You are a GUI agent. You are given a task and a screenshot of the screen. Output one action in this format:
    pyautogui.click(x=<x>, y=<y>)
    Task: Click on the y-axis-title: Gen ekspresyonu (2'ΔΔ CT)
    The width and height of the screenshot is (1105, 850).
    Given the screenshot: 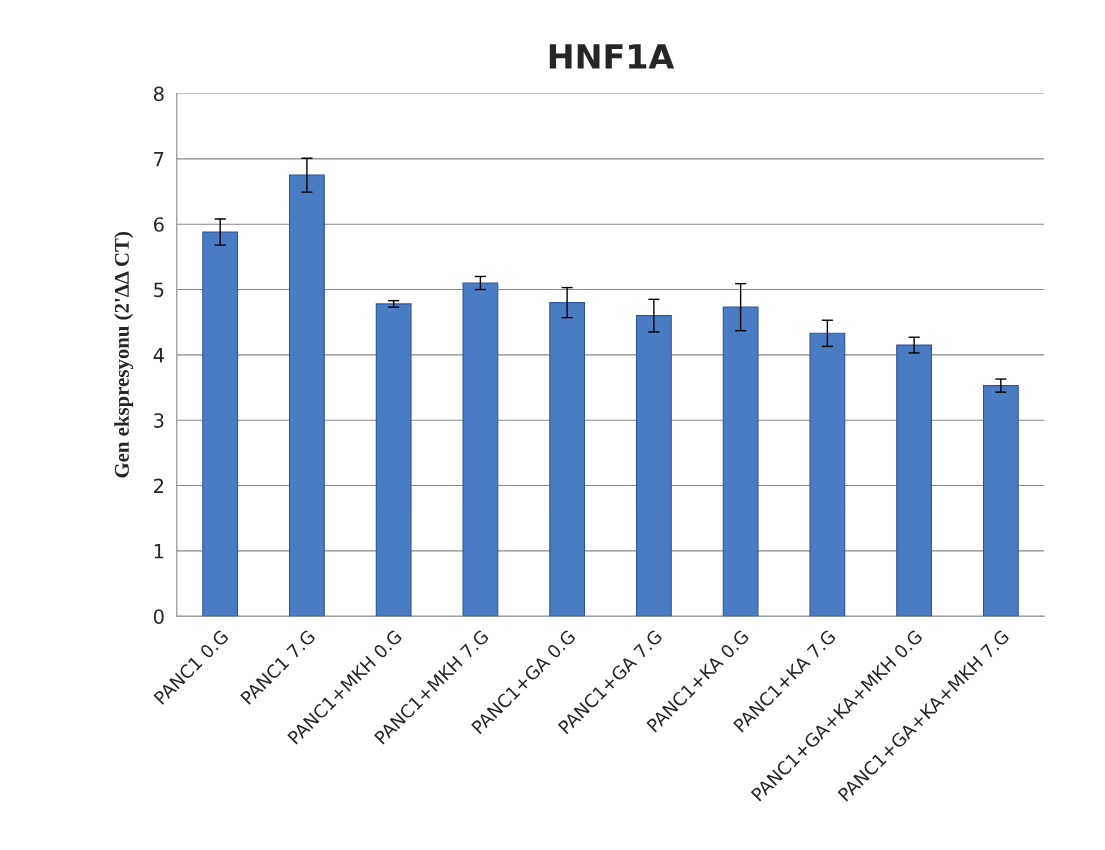 What is the action you would take?
    pyautogui.click(x=124, y=355)
    